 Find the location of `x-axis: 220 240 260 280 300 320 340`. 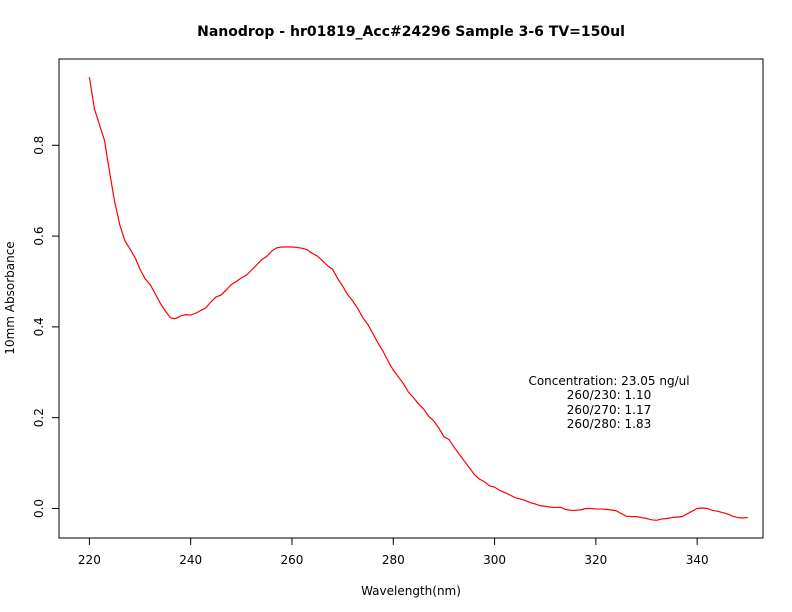

x-axis: 220 240 260 280 300 320 340 is located at coordinates (393, 552).